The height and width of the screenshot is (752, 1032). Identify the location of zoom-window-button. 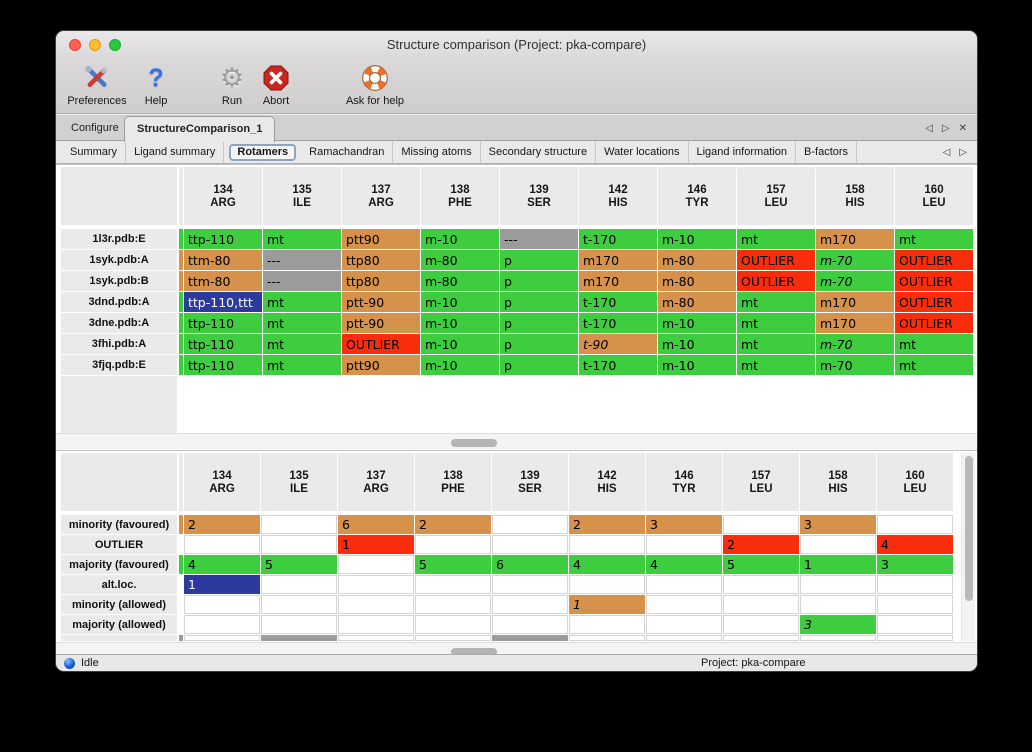
(115, 45).